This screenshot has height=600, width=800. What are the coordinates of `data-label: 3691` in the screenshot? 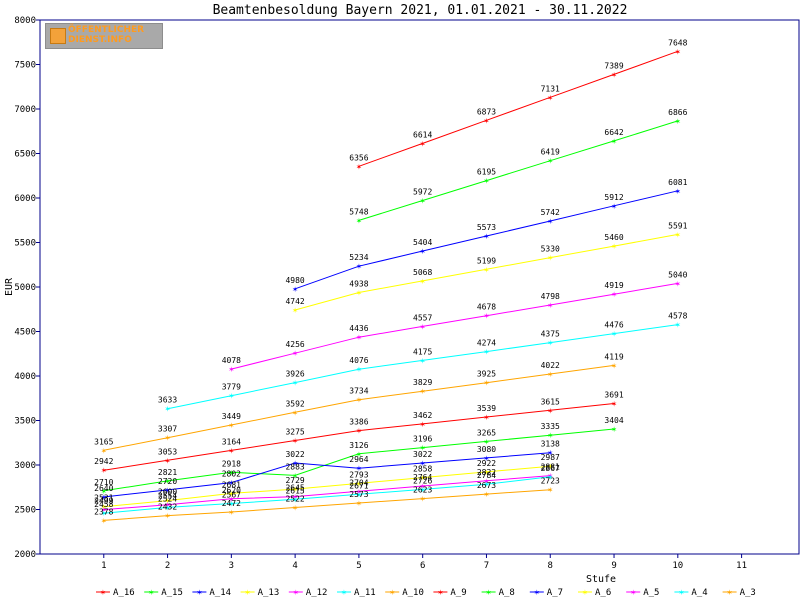 It's located at (613, 395).